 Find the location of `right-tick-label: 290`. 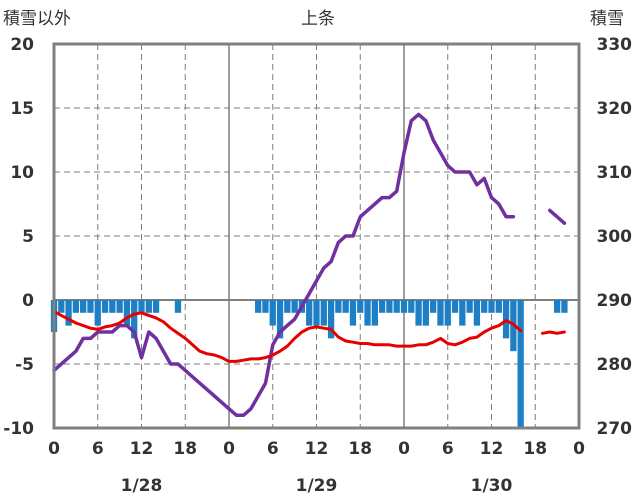

right-tick-label: 290 is located at coordinates (615, 301).